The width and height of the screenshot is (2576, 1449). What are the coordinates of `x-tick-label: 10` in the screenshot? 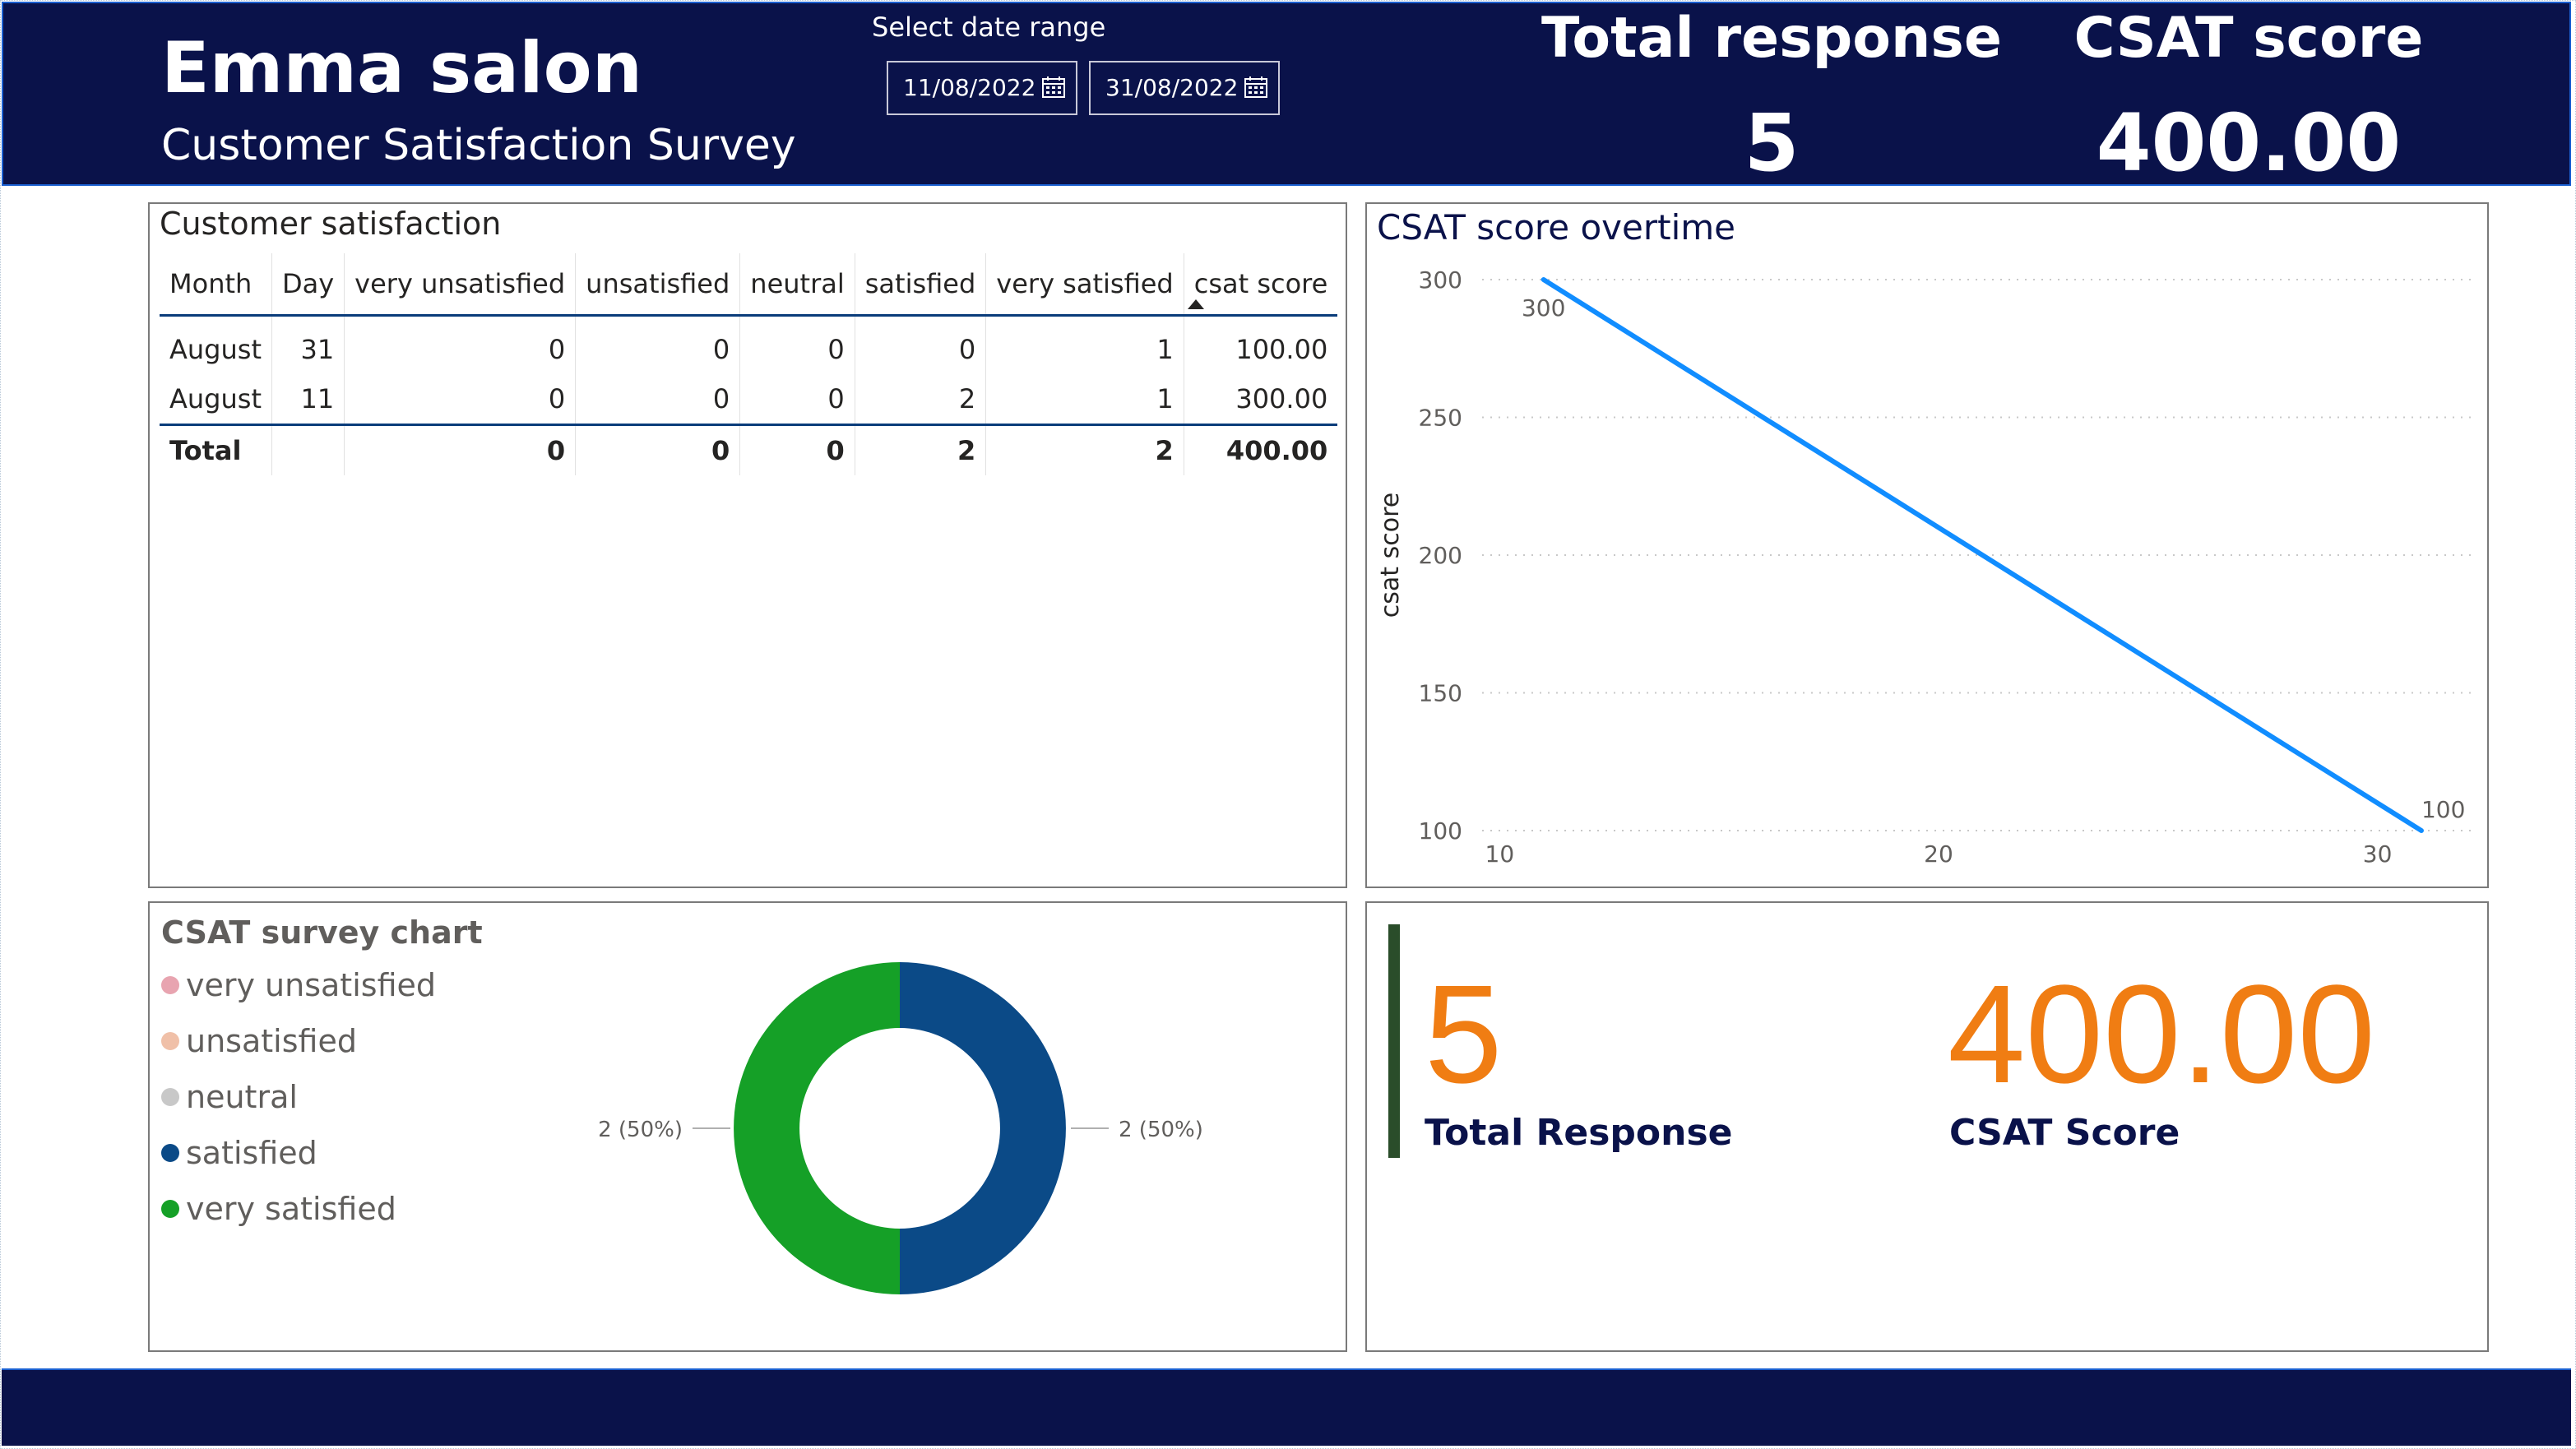 It's located at (1500, 854).